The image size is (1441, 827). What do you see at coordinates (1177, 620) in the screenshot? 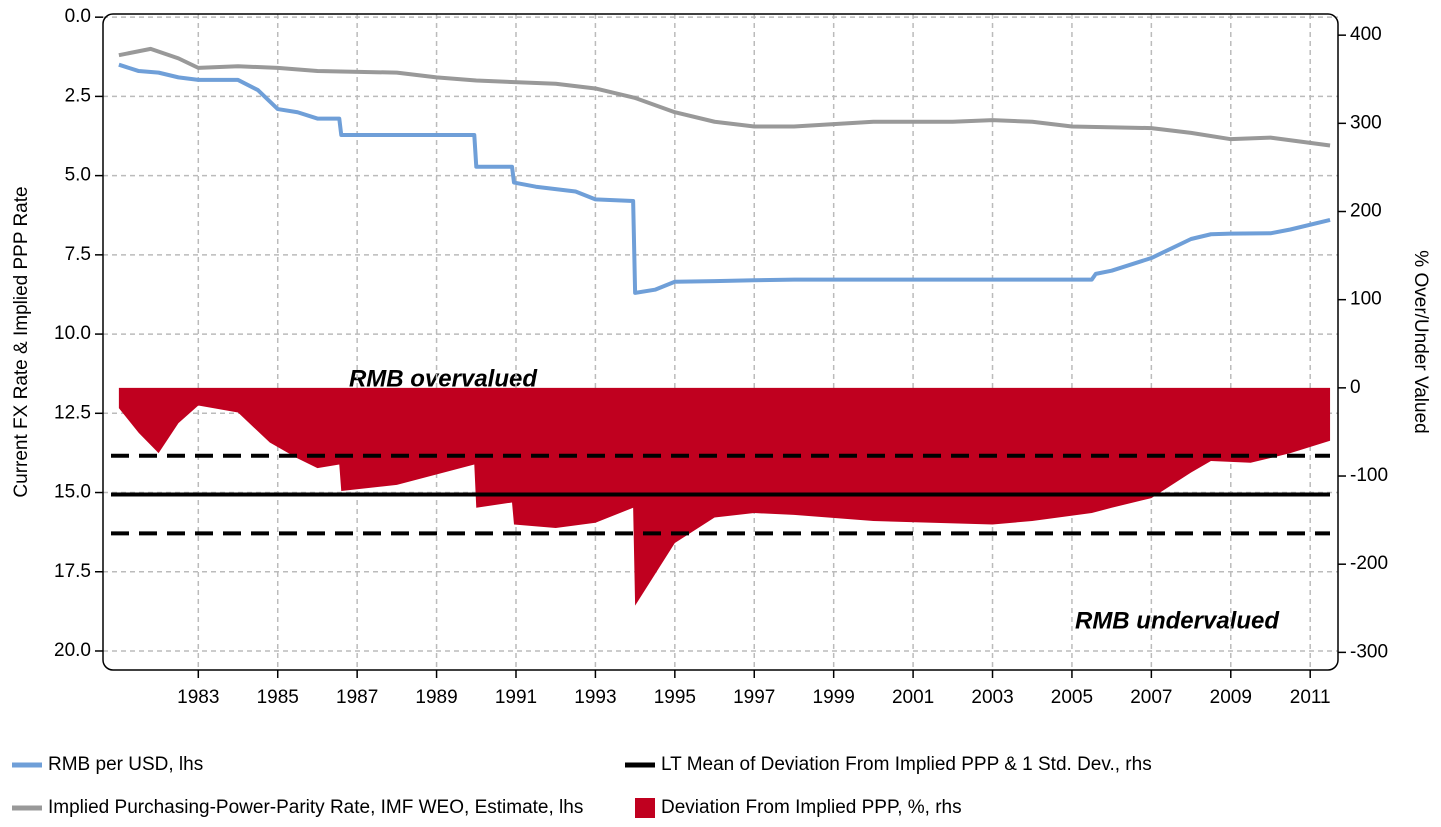
I see `annotation: RMB undervalued` at bounding box center [1177, 620].